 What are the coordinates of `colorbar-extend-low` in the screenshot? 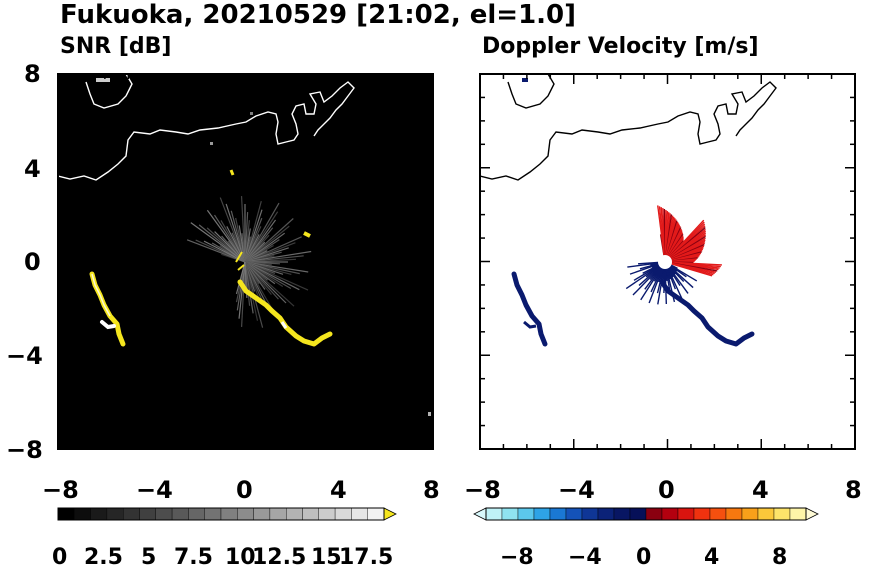 It's located at (480, 514).